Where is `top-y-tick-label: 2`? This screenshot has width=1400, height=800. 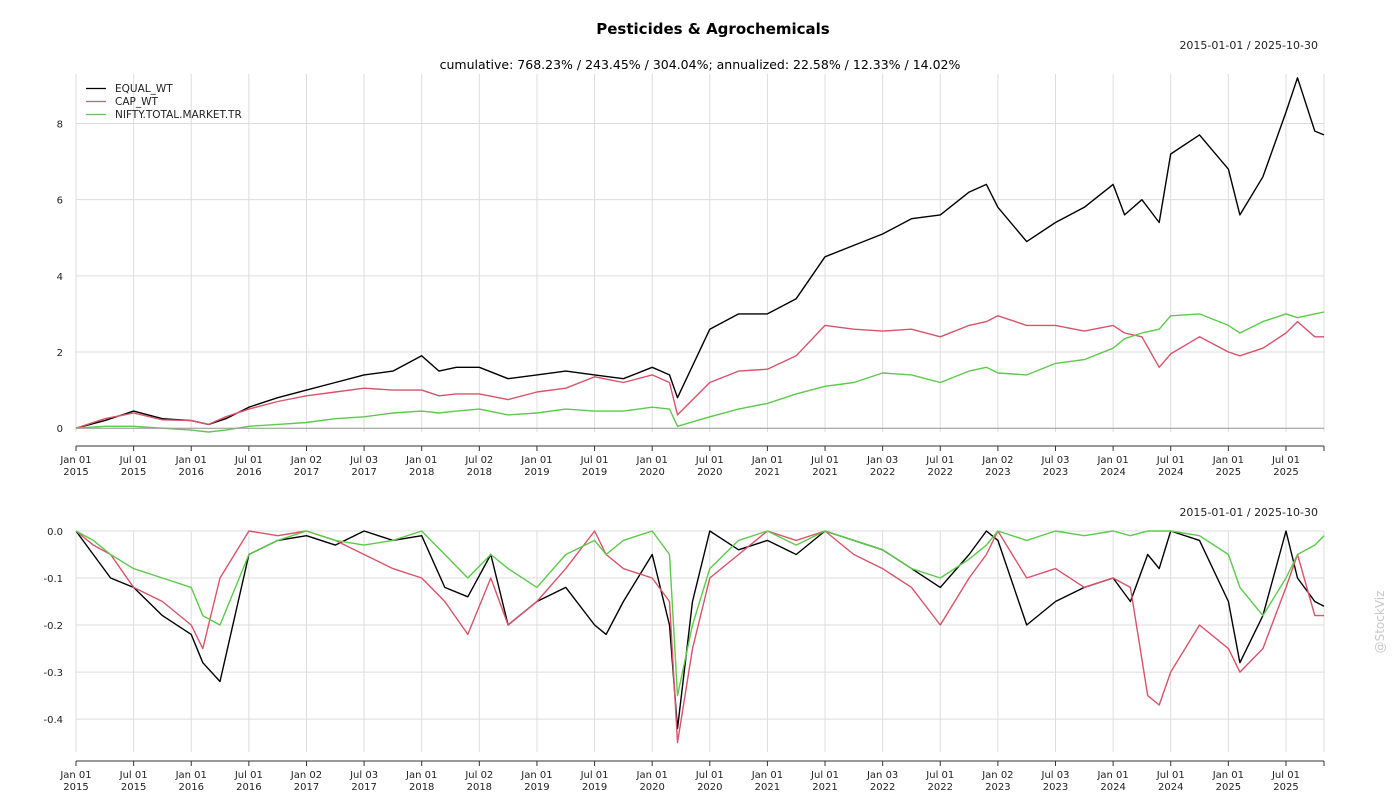 top-y-tick-label: 2 is located at coordinates (60, 353).